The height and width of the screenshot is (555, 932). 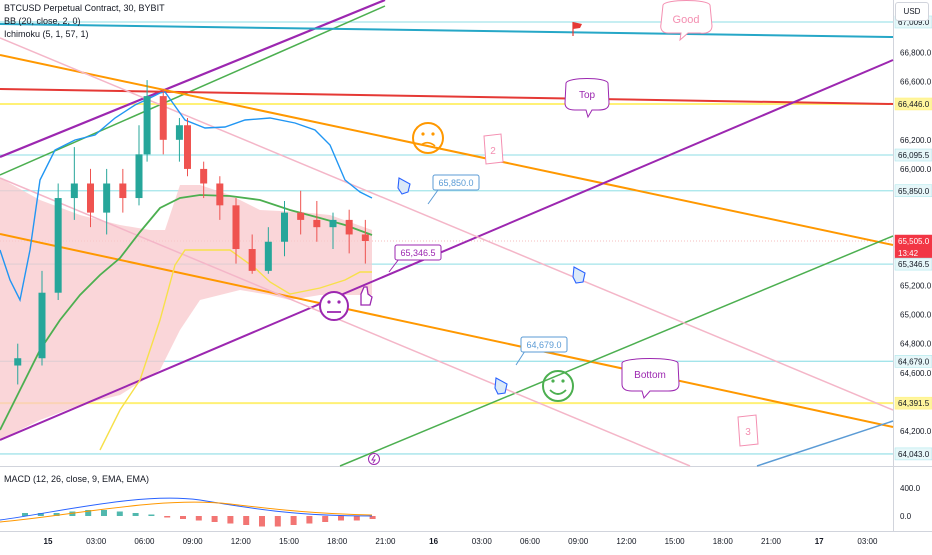 What do you see at coordinates (825, 443) in the screenshot?
I see `blue-line` at bounding box center [825, 443].